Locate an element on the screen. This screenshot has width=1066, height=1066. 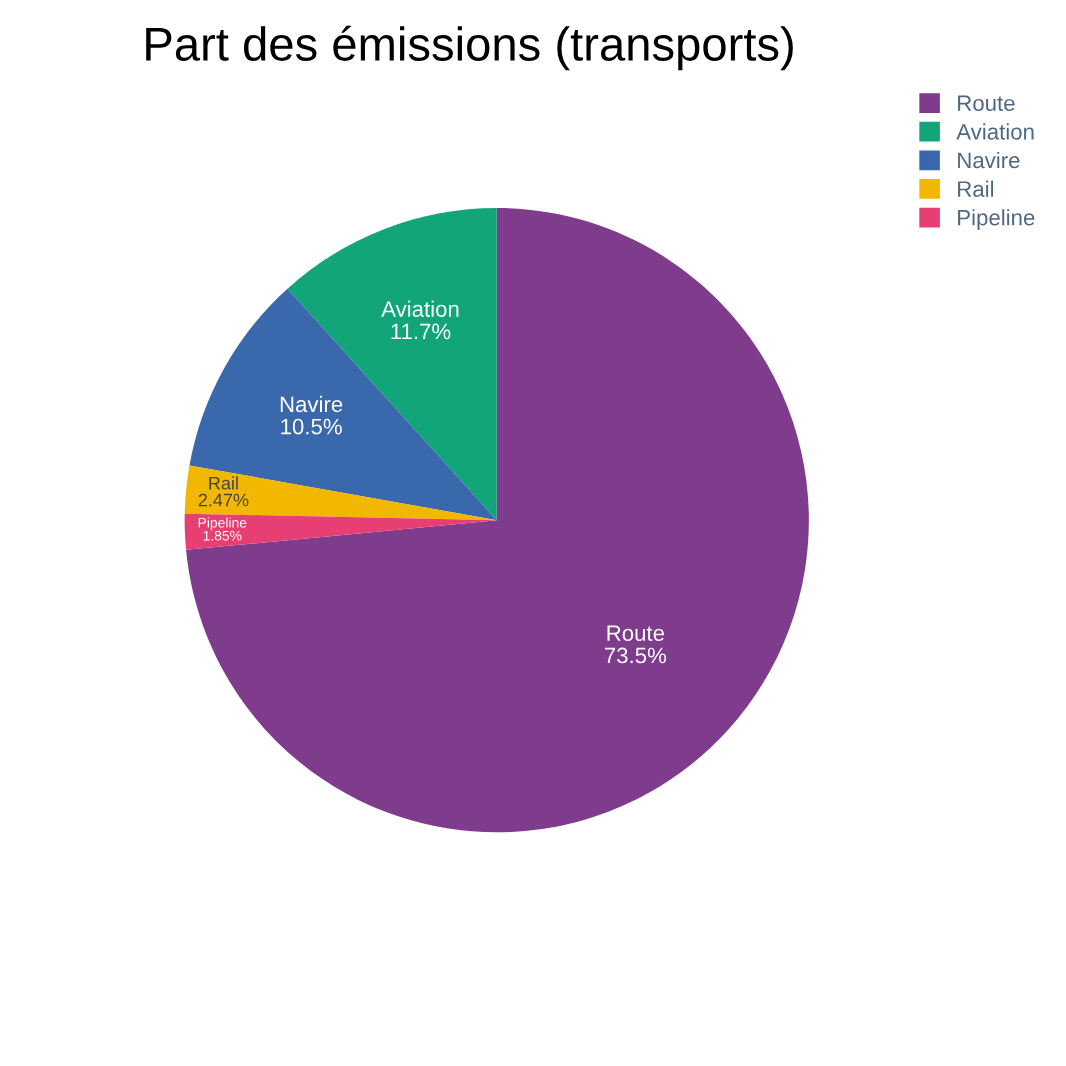
data-label: 73.5% is located at coordinates (635, 655).